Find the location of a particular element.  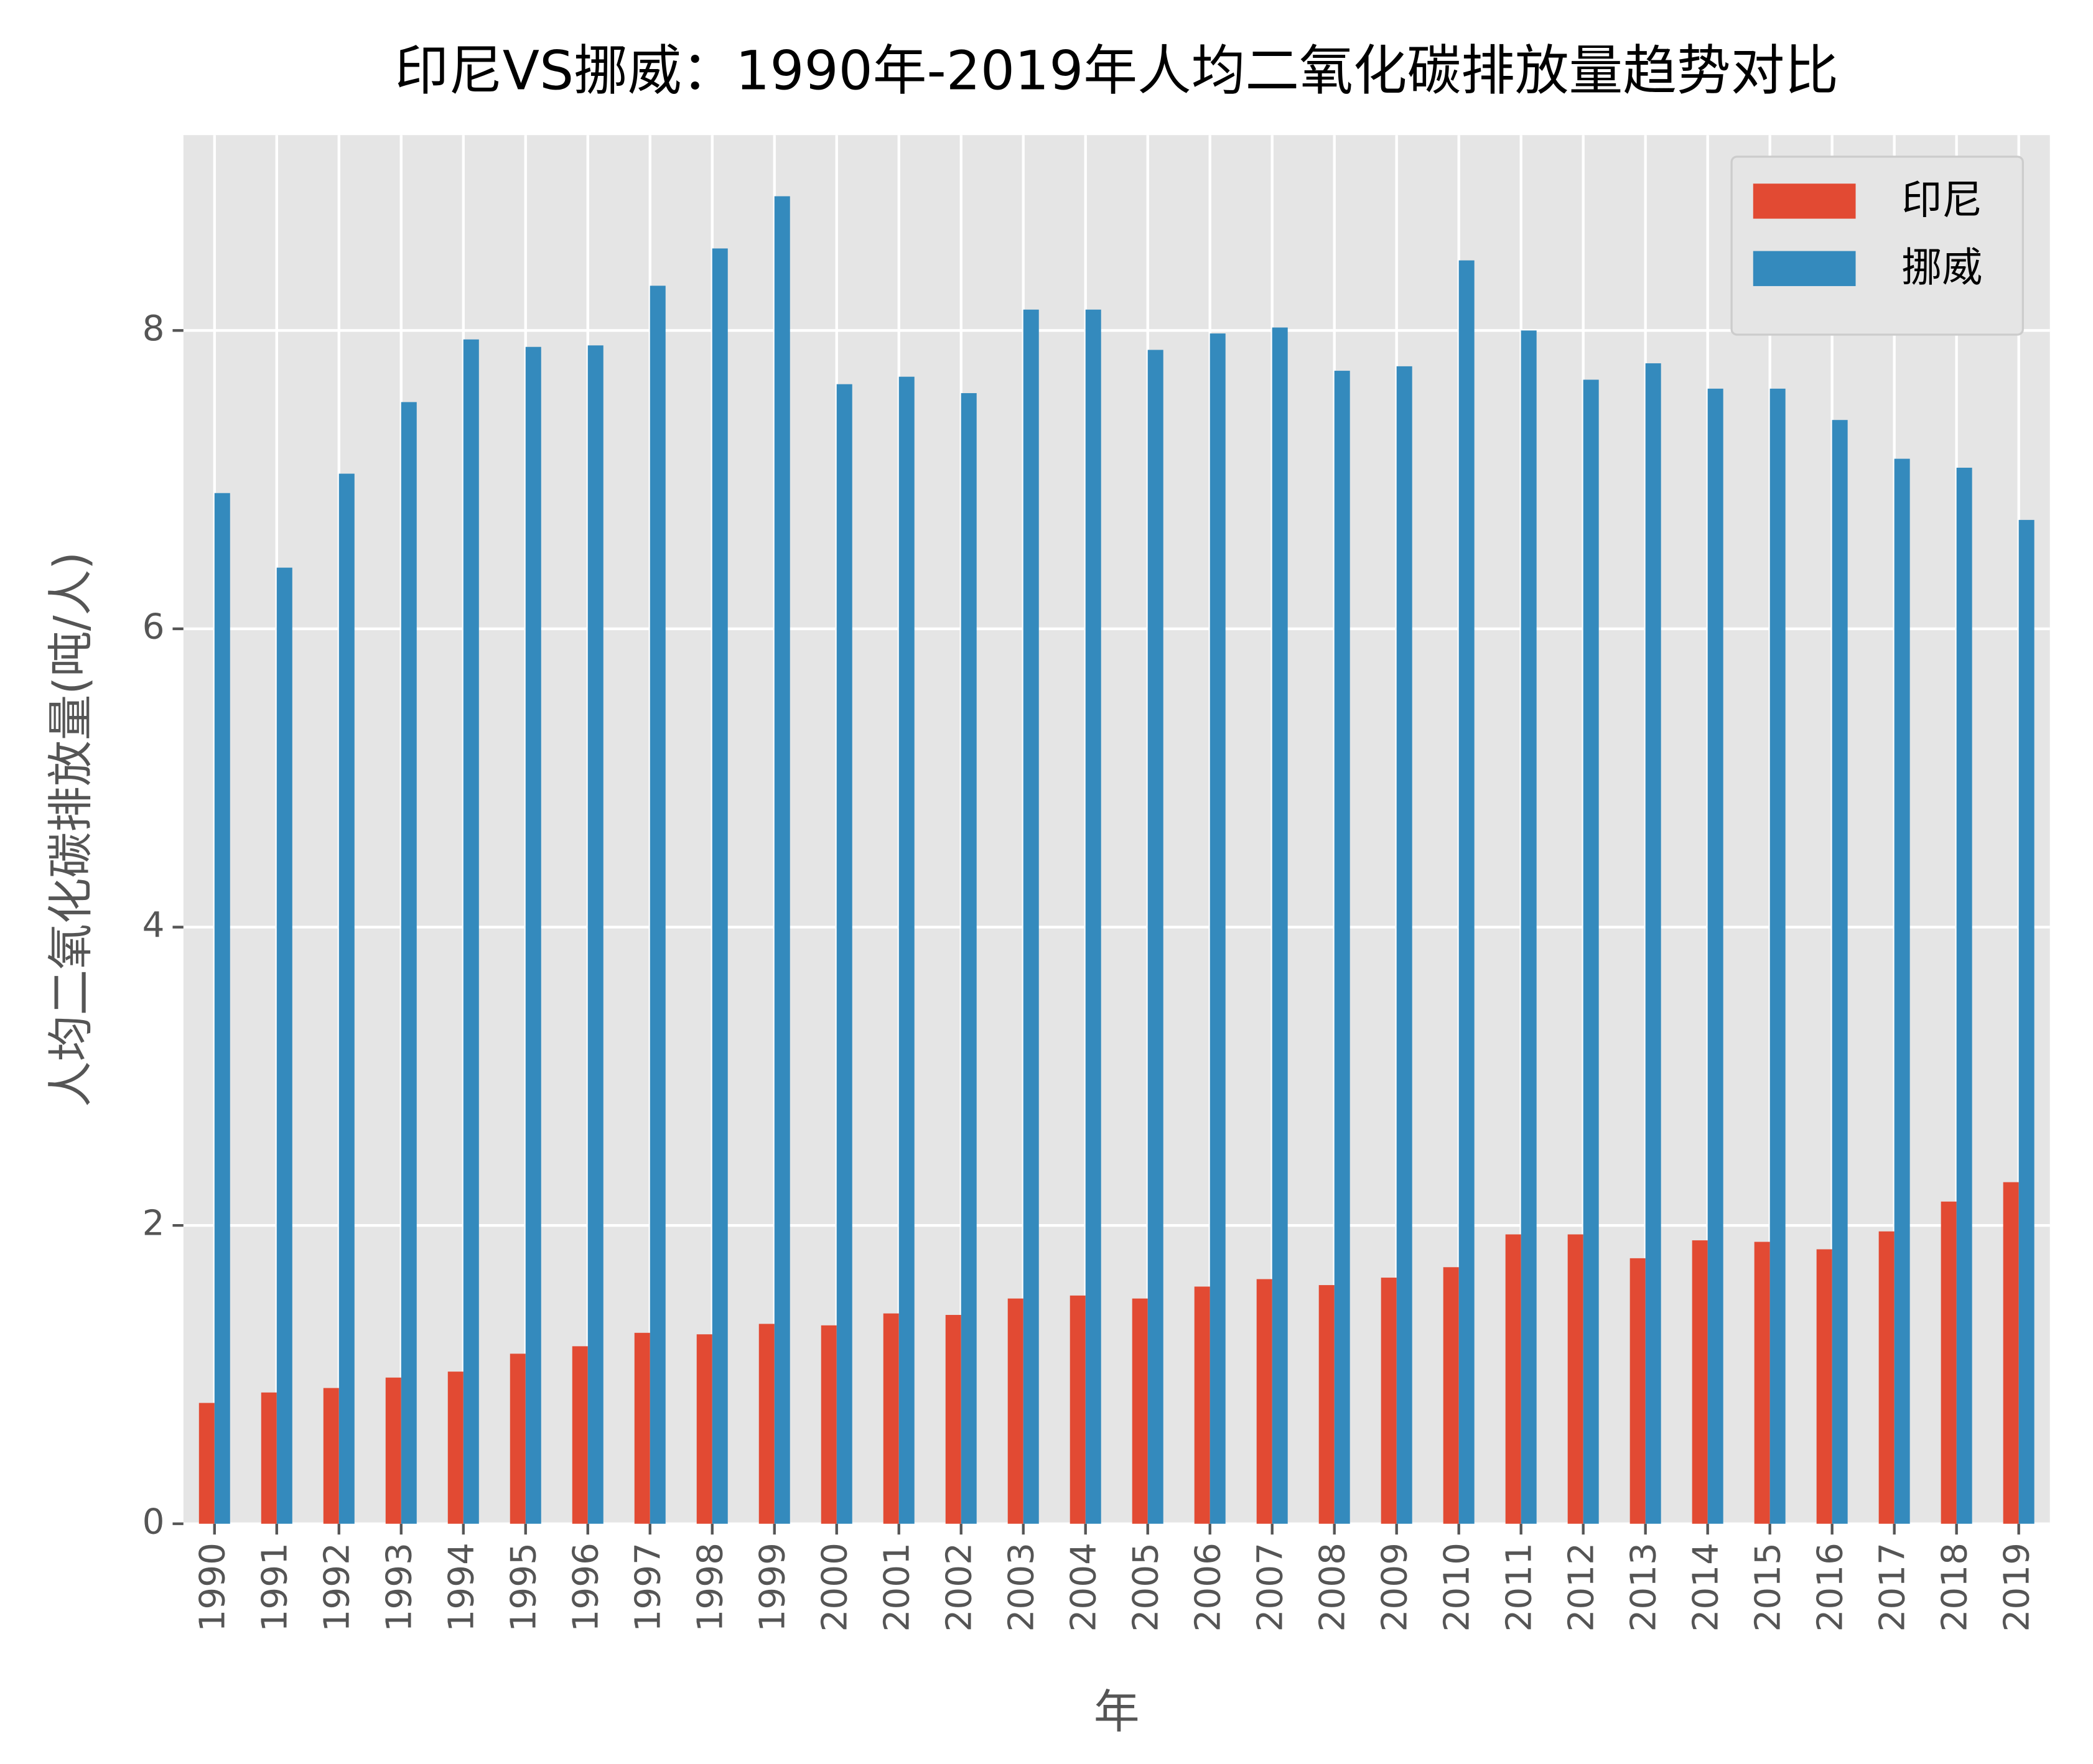

x-tick-label: 2016 is located at coordinates (1830, 1587).